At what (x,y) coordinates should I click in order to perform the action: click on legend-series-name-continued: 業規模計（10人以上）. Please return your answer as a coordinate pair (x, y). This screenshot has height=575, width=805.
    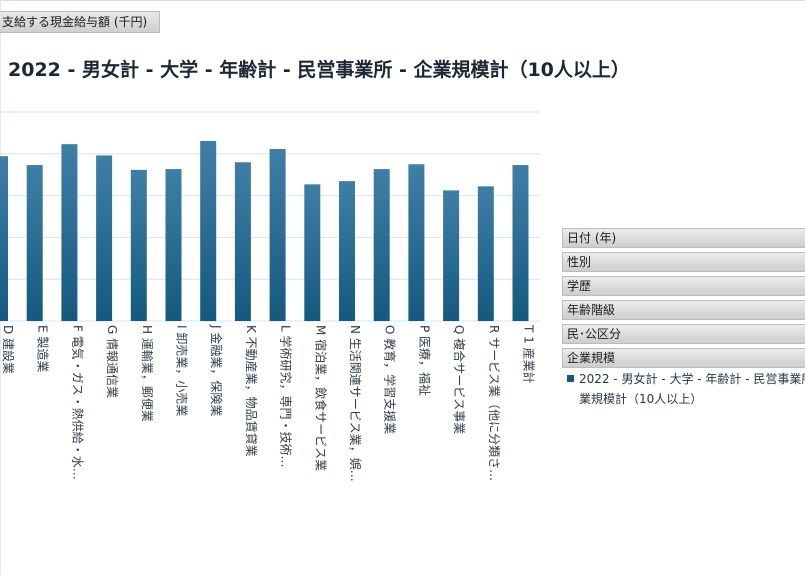
    Looking at the image, I should click on (641, 399).